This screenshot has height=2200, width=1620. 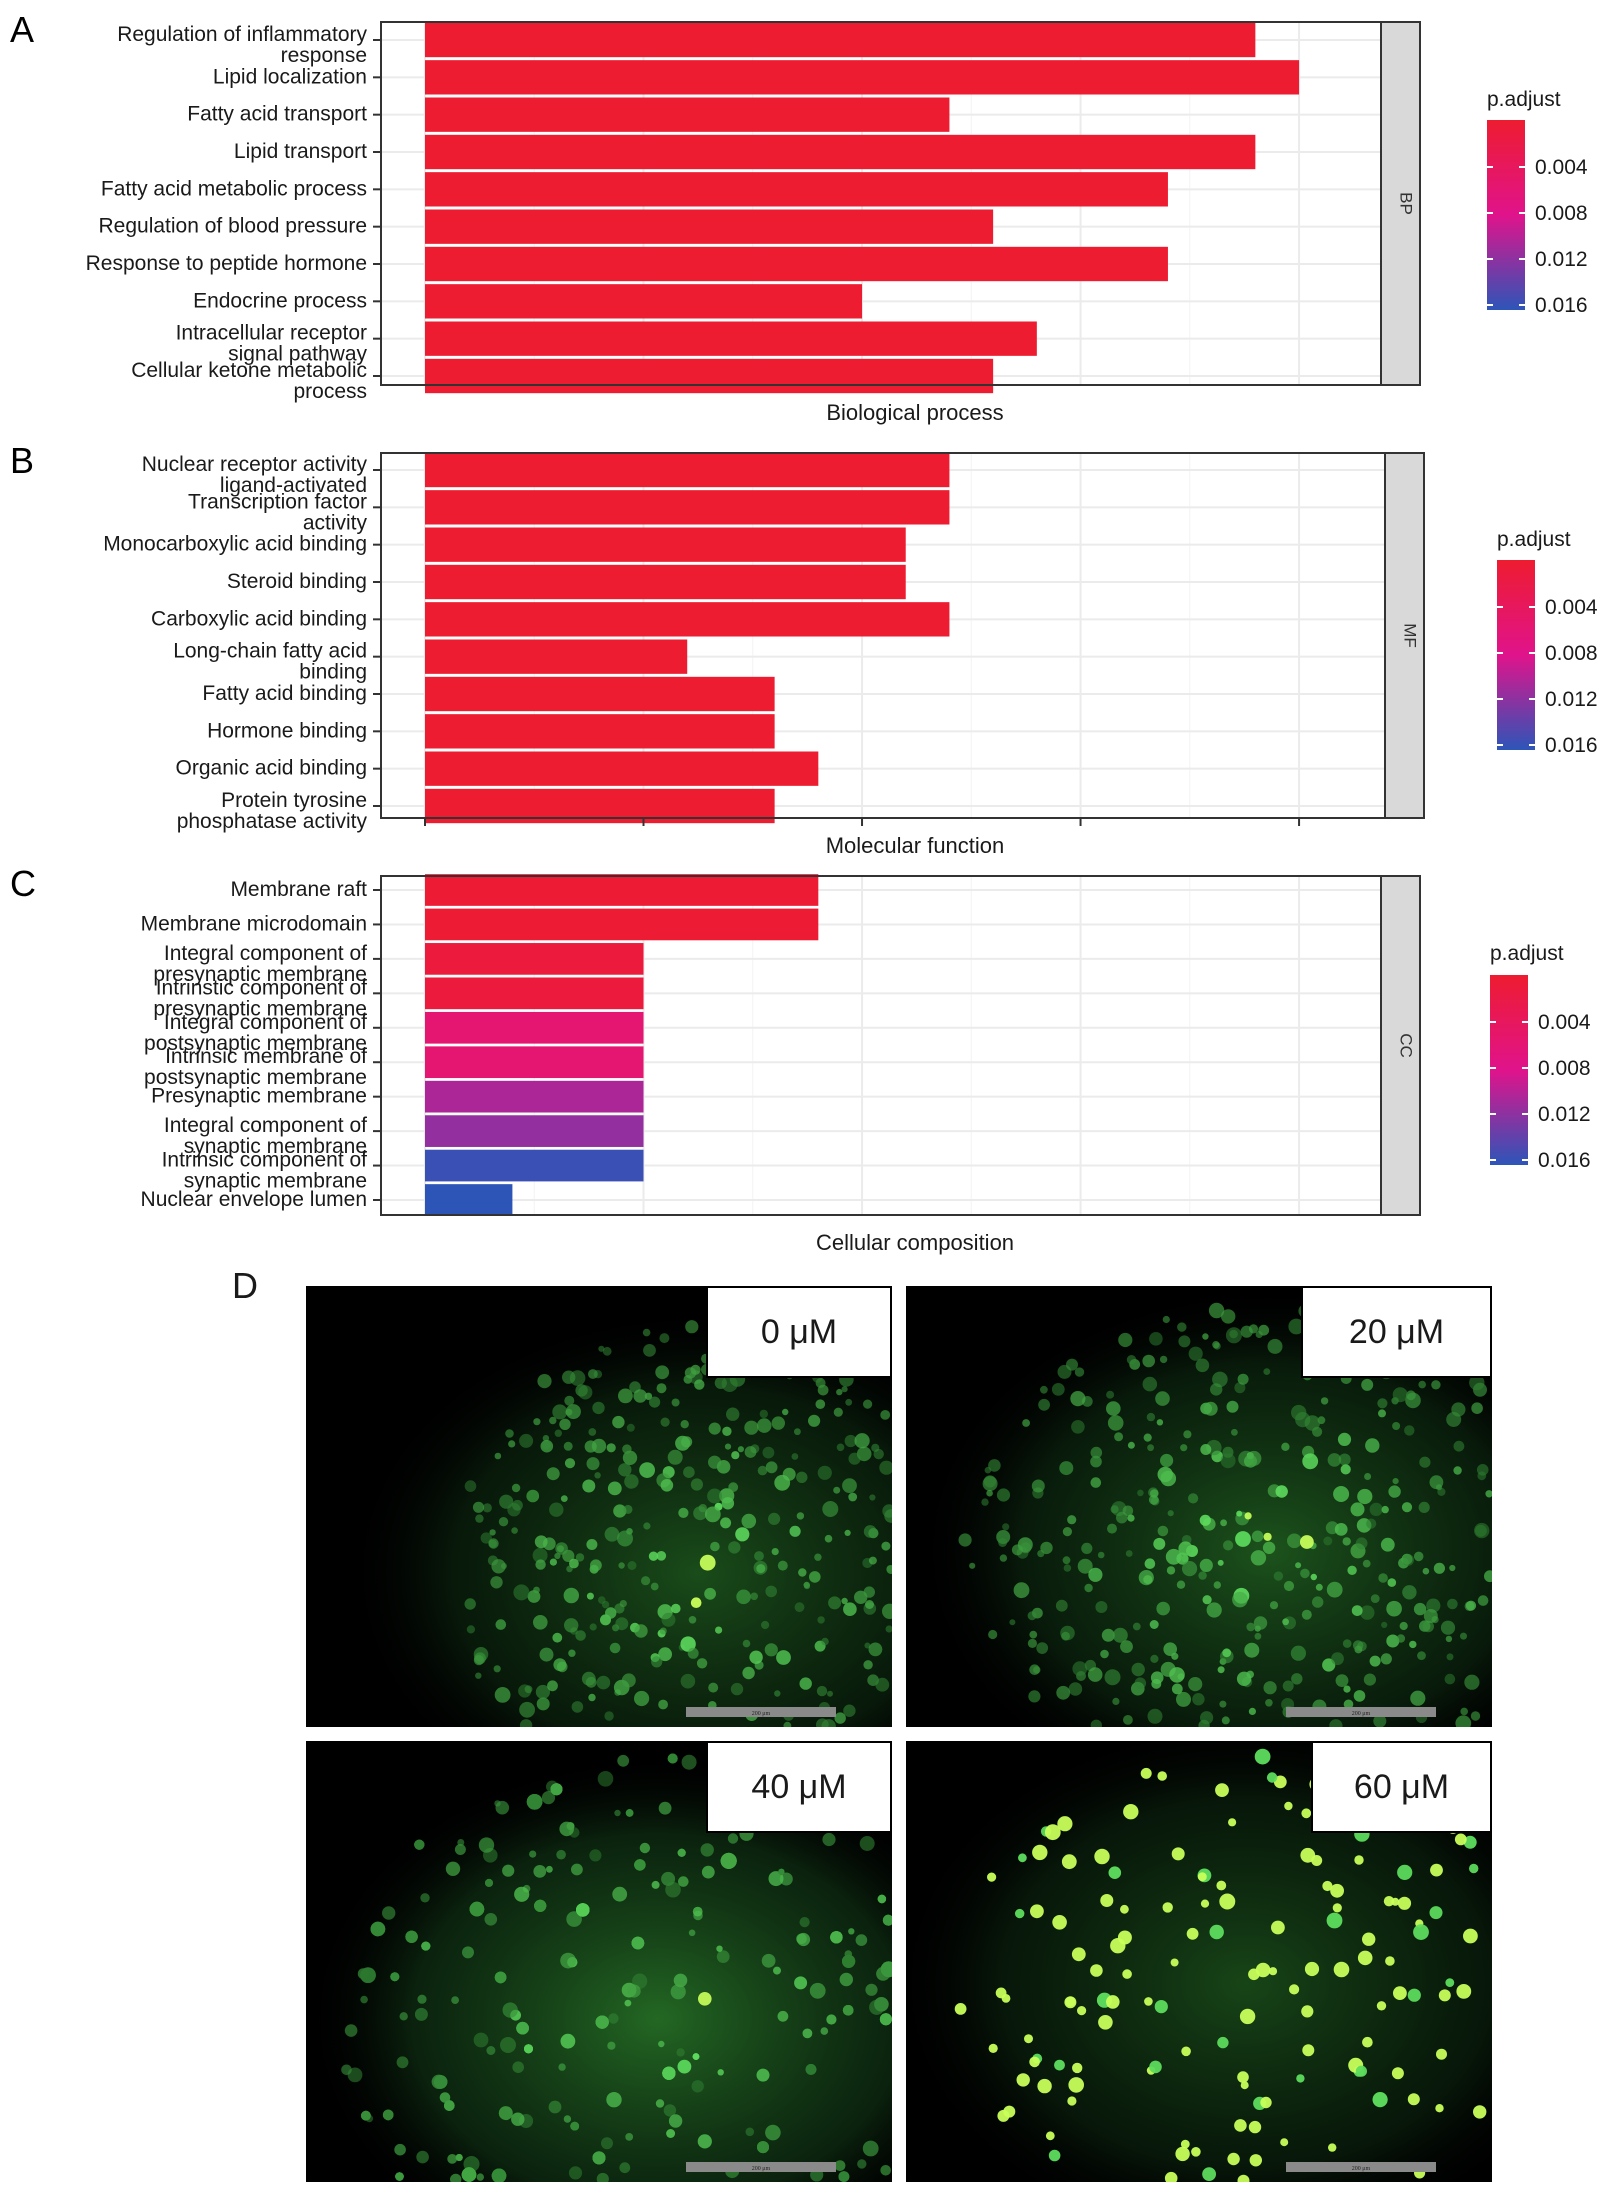 What do you see at coordinates (1404, 635) in the screenshot?
I see `facet-strip` at bounding box center [1404, 635].